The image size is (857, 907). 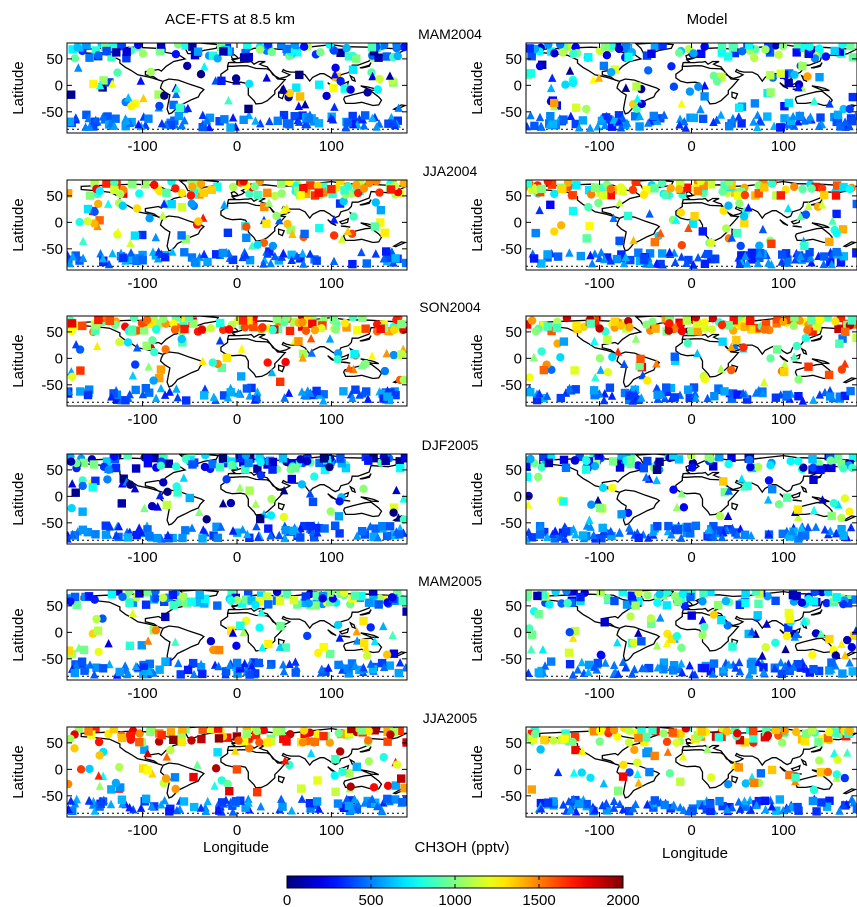 I want to click on x-tick-label: 100, so click(x=331, y=283).